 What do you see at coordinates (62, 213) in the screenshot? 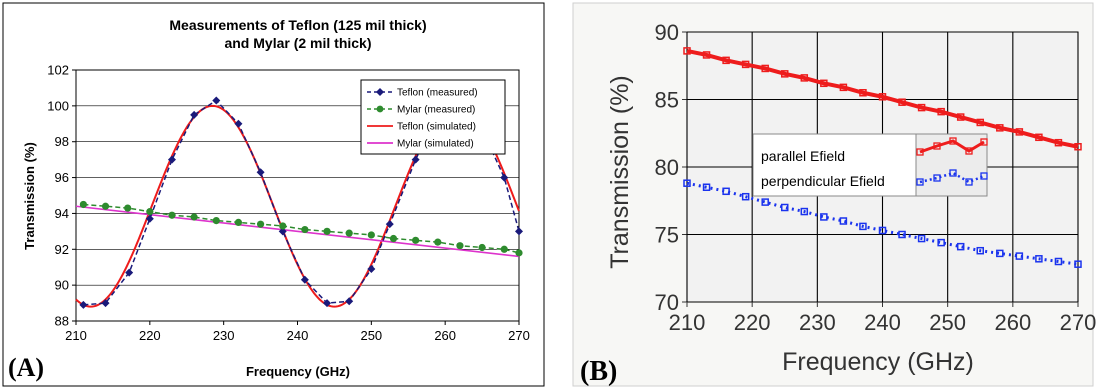
I see `a-y-tick-label: 94` at bounding box center [62, 213].